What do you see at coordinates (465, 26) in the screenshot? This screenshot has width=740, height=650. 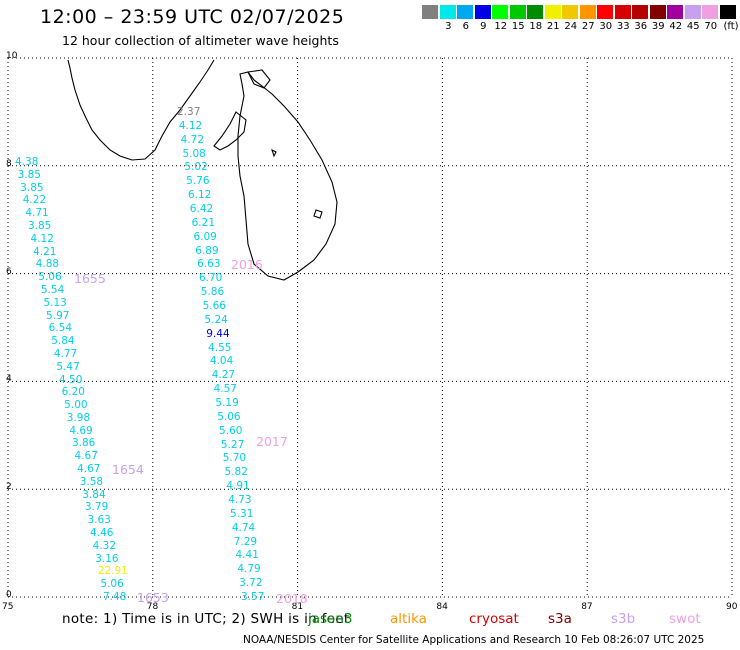 I see `legend-label: 6` at bounding box center [465, 26].